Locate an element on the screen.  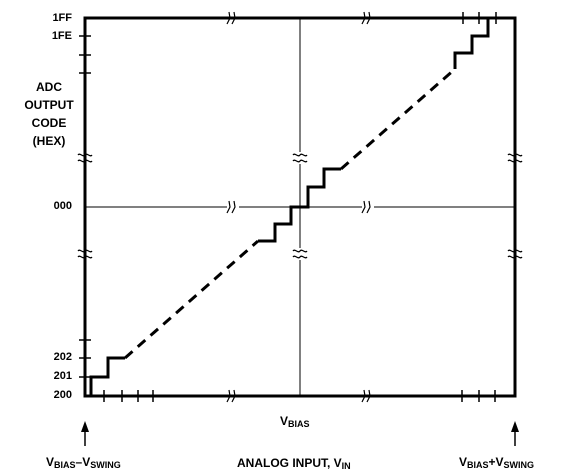
y-tick-label-000: 000 is located at coordinates (62, 206).